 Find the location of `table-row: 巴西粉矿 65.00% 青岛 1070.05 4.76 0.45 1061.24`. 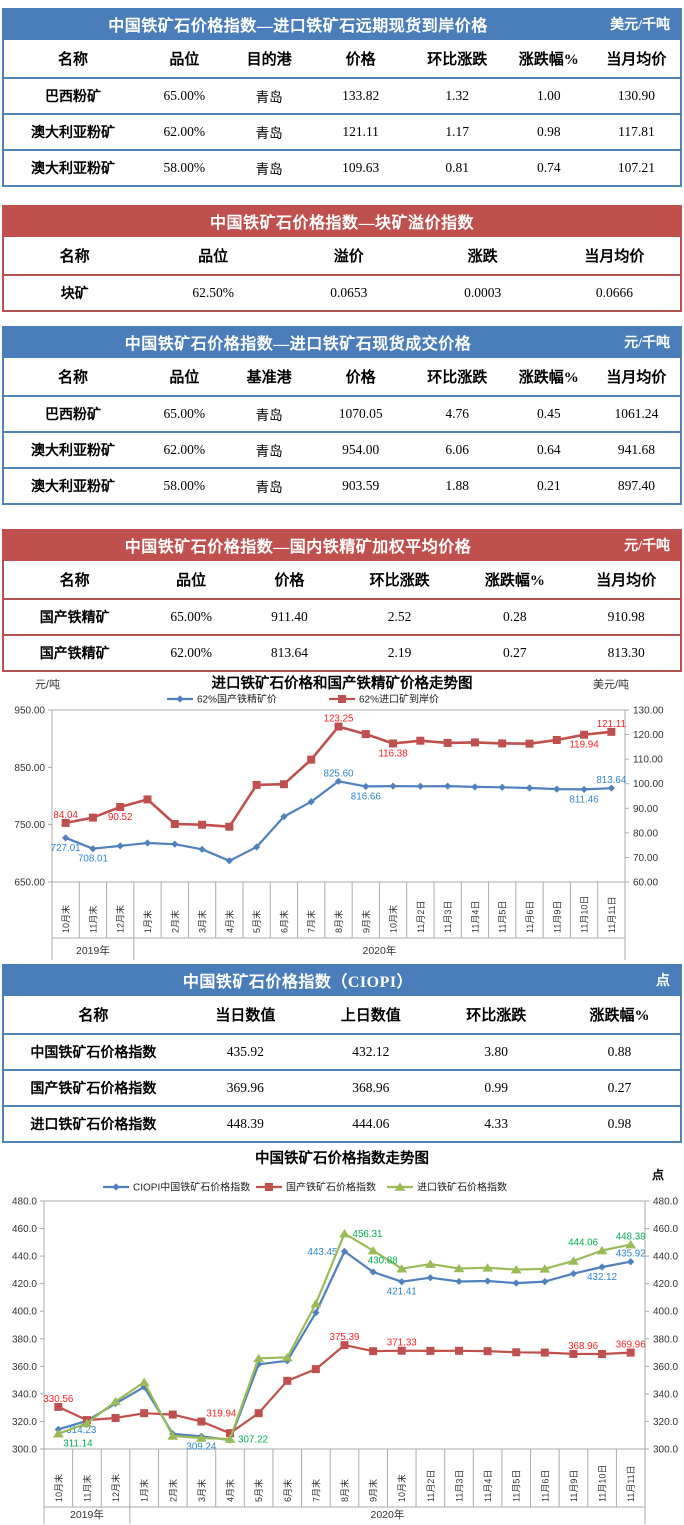

table-row: 巴西粉矿 65.00% 青岛 1070.05 4.76 0.45 1061.24 is located at coordinates (342, 414).